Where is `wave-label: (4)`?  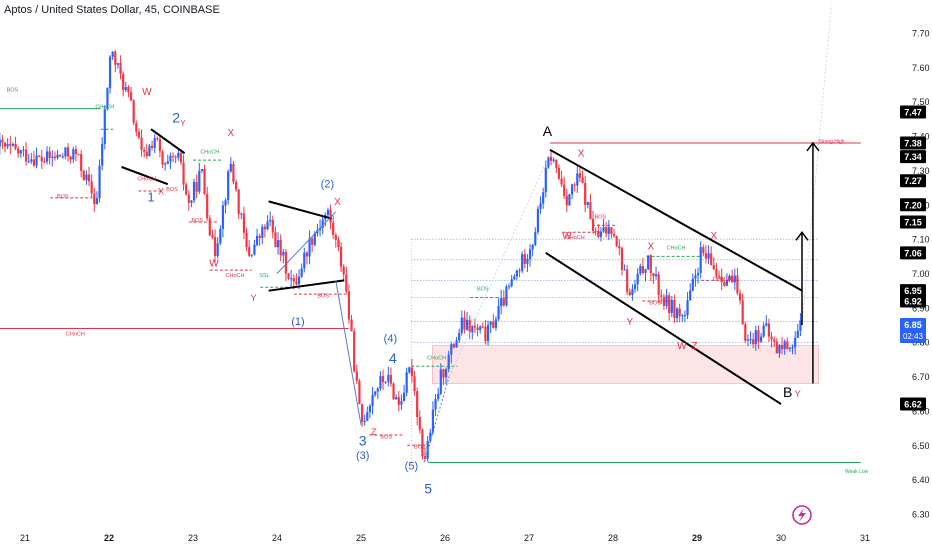
wave-label: (4) is located at coordinates (390, 339).